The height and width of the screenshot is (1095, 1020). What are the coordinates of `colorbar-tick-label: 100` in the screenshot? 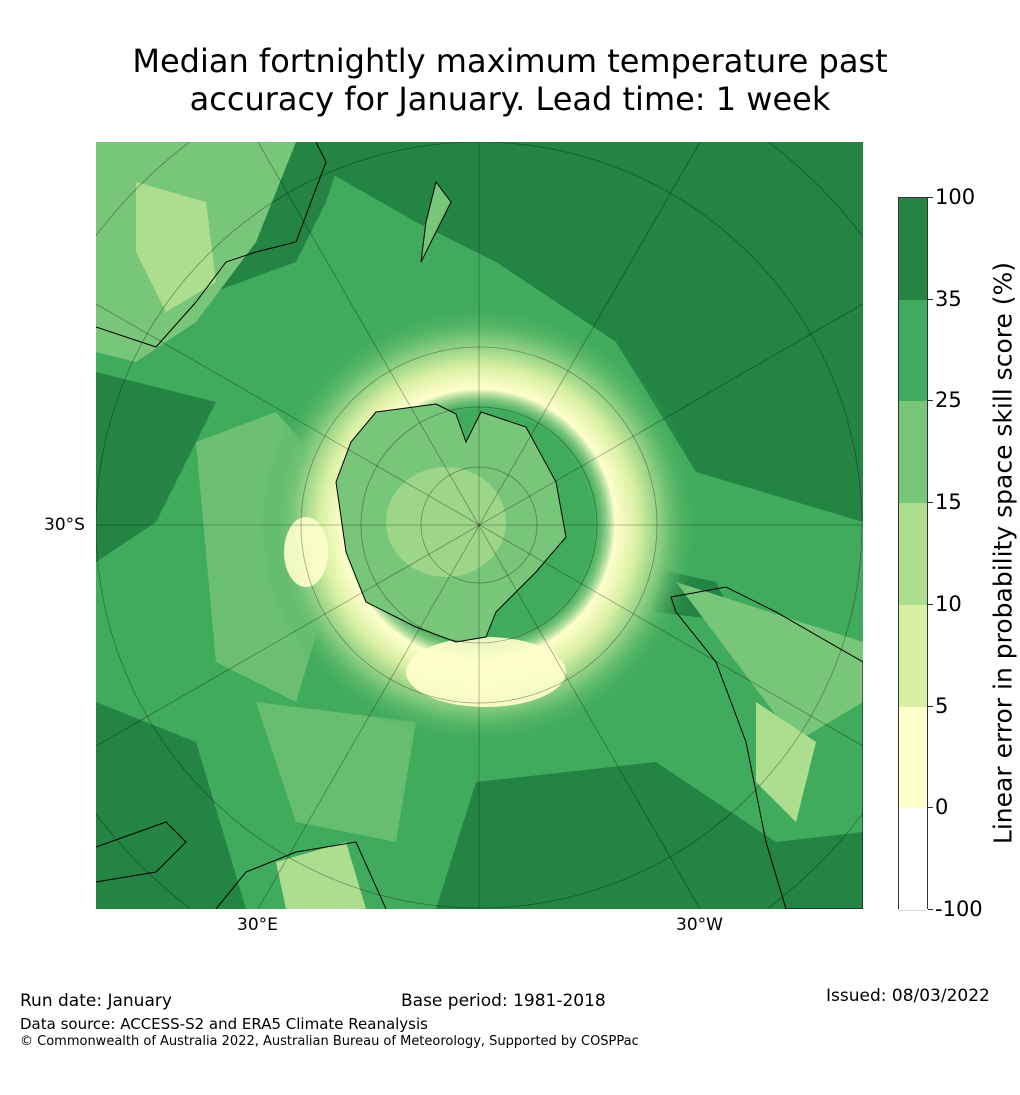 It's located at (955, 197).